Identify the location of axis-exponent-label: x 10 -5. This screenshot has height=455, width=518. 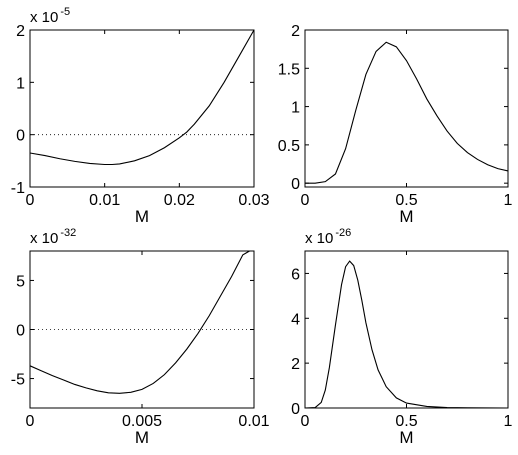
(50, 16).